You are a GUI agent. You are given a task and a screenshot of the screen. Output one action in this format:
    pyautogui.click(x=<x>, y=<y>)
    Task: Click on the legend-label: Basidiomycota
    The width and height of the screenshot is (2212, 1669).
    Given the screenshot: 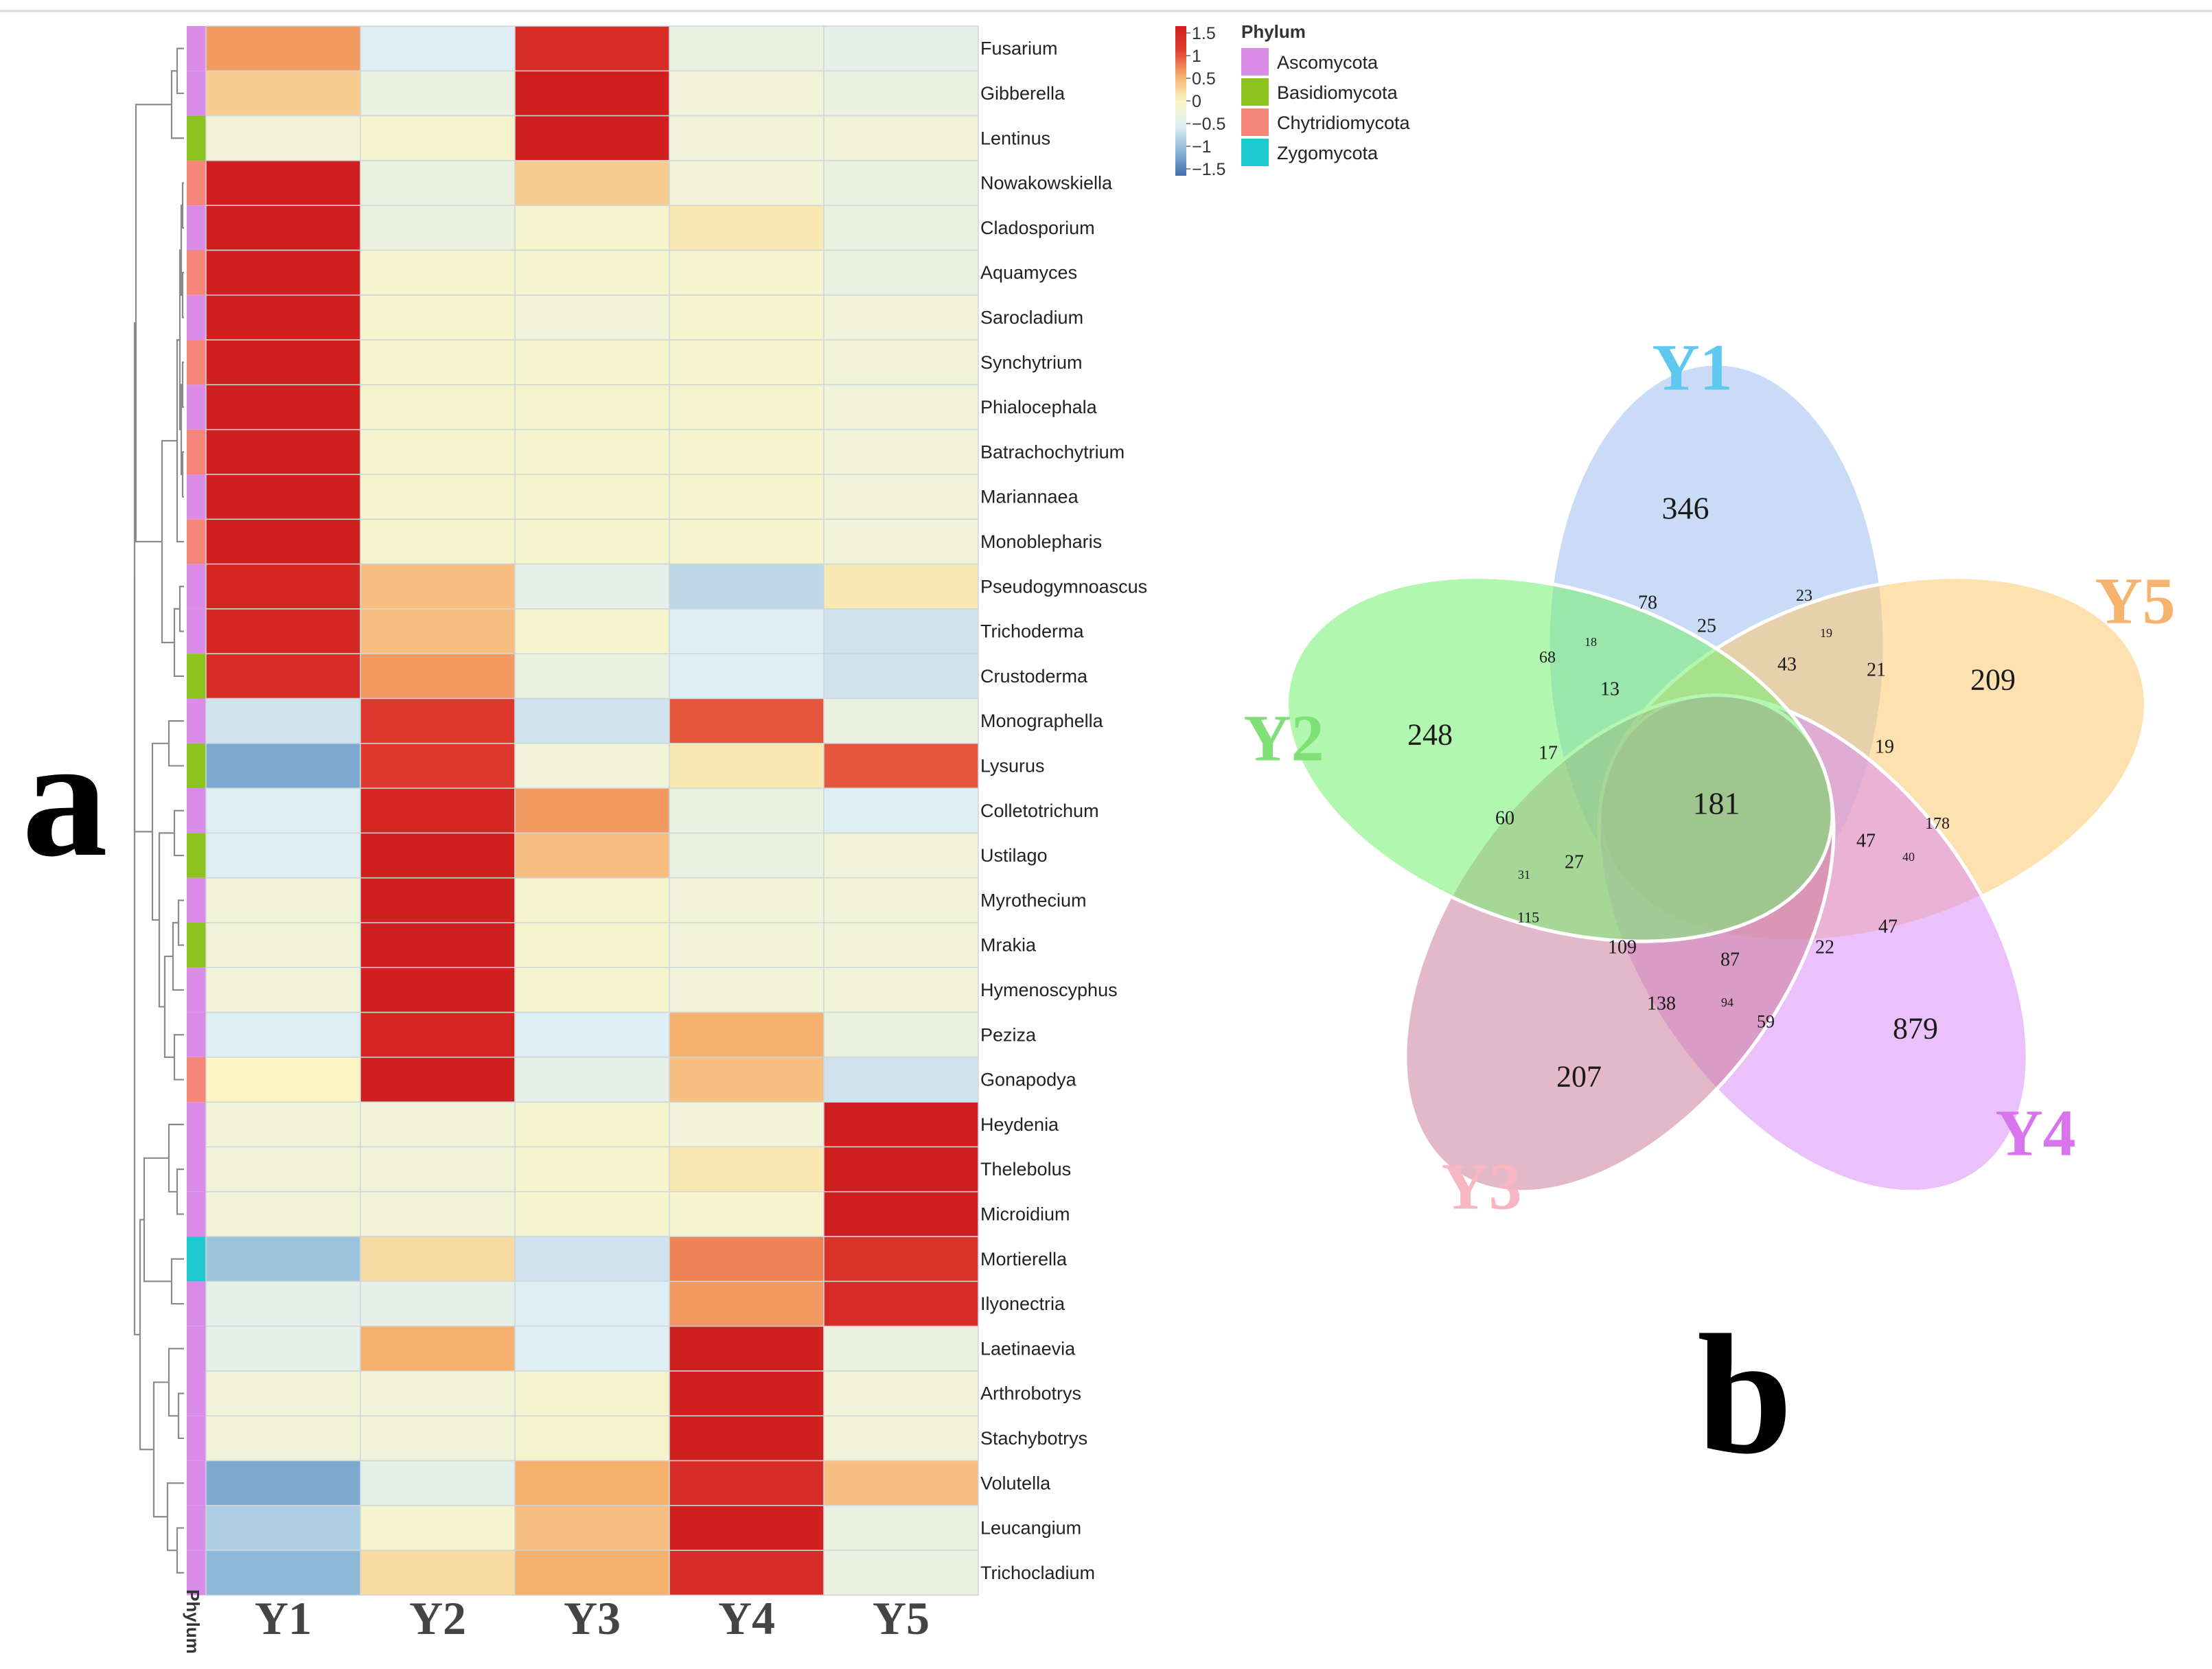 What is the action you would take?
    pyautogui.click(x=1337, y=92)
    